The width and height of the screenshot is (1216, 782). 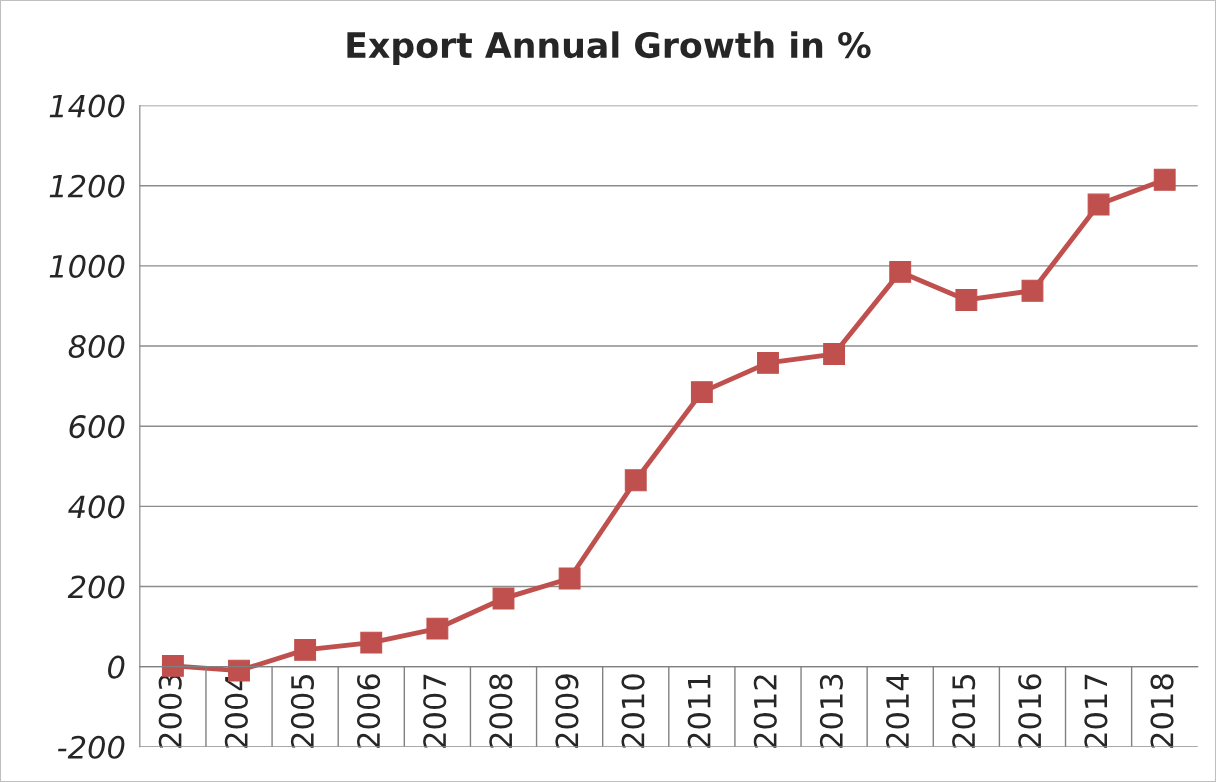 I want to click on x-tick-label: 2005, so click(x=302, y=711).